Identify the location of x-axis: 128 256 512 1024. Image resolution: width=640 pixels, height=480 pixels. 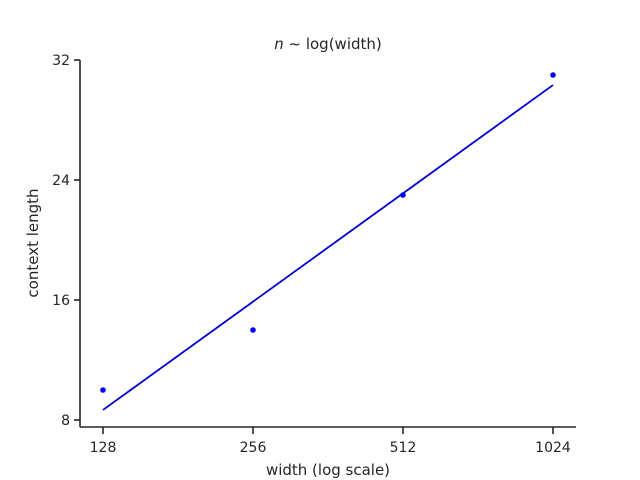
(328, 441).